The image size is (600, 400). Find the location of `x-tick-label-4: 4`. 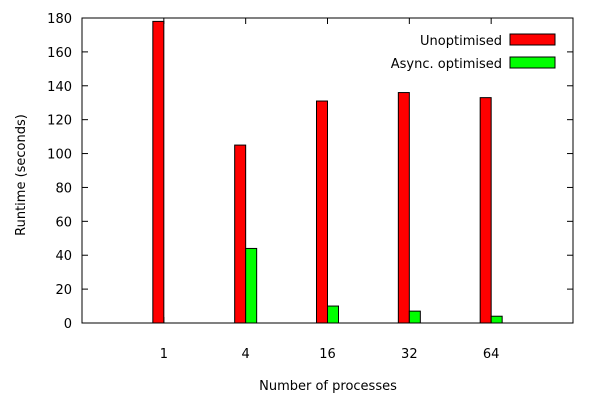

x-tick-label-4: 4 is located at coordinates (246, 354).